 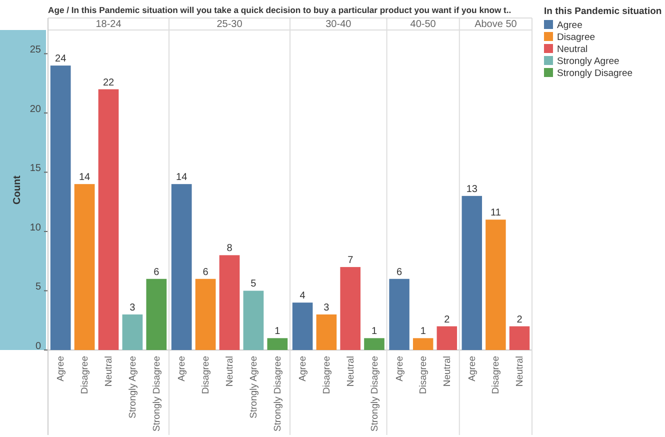 I want to click on category-label: Agree, so click(x=569, y=25).